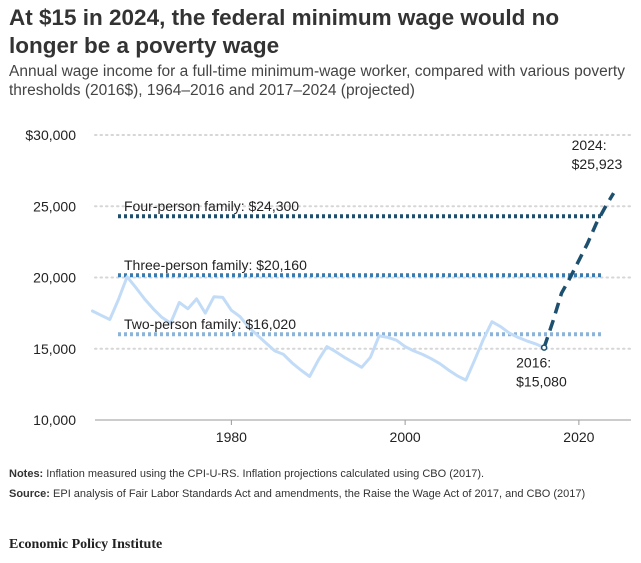 The width and height of the screenshot is (641, 563). Describe the element at coordinates (215, 265) in the screenshot. I see `reference-line-label: Three-person family: $20,160` at that location.